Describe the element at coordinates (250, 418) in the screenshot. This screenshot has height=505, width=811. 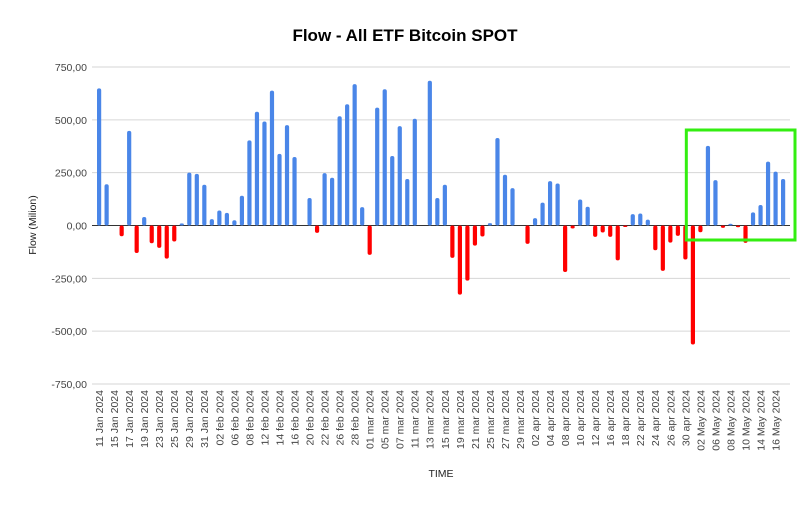
I see `x-tick-label: 08 feb 2024` at that location.